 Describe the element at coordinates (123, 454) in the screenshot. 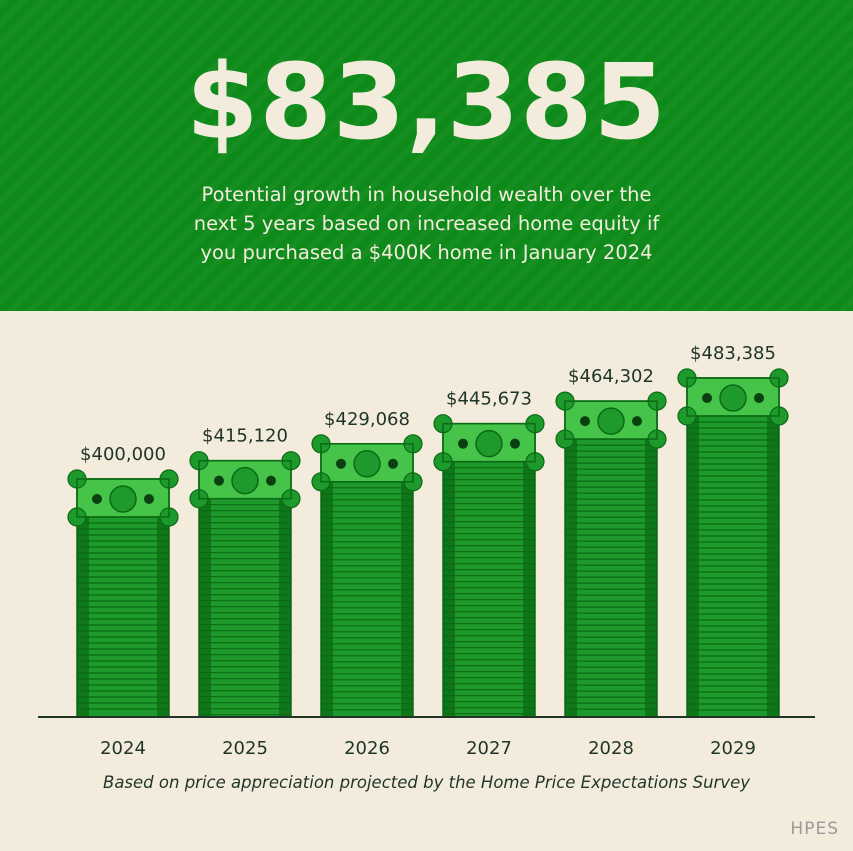

I see `bar-value-label: $400,000` at that location.